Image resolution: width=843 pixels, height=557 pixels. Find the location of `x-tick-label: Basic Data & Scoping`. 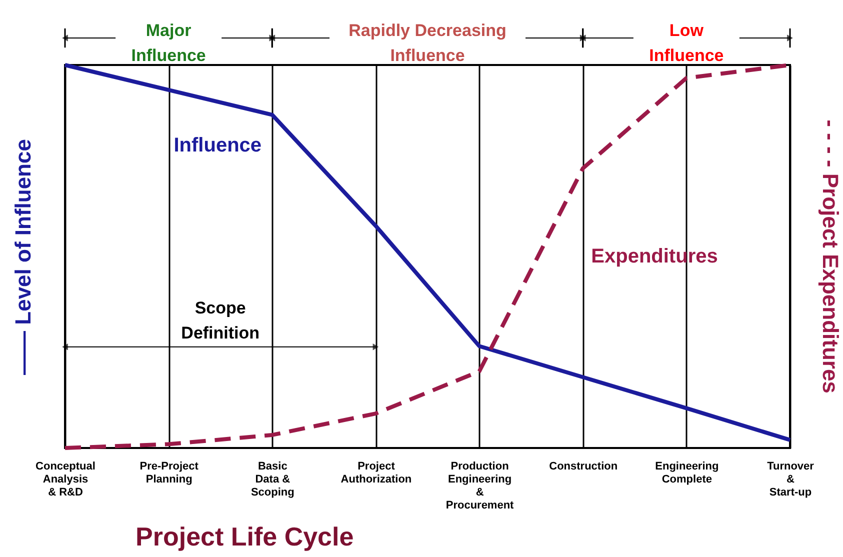

x-tick-label: Basic Data & Scoping is located at coordinates (272, 479).